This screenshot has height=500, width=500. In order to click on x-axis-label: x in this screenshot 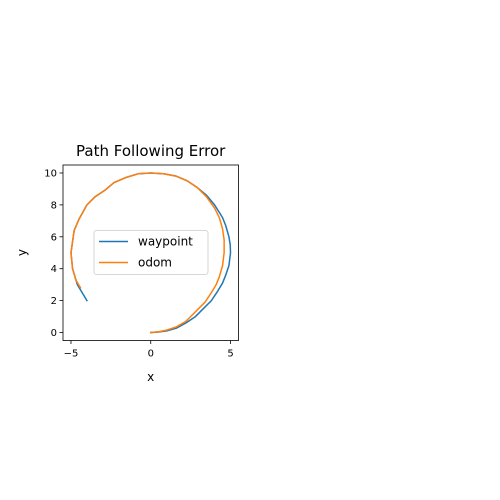, I will do `click(150, 377)`.